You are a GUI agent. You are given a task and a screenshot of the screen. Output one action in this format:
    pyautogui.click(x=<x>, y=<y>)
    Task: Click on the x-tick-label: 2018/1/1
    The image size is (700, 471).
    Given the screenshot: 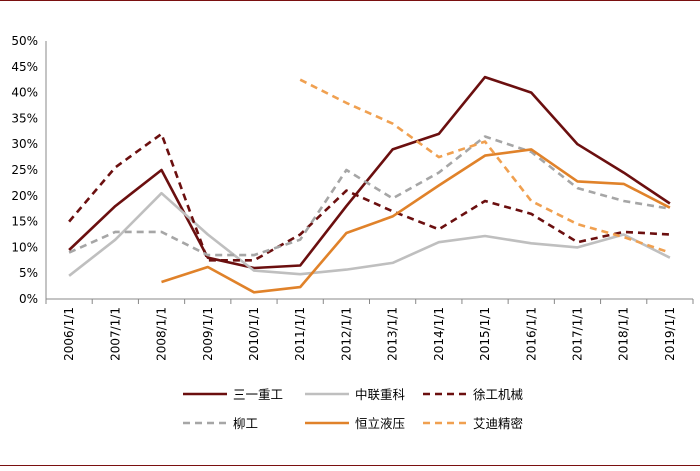 What is the action you would take?
    pyautogui.click(x=624, y=334)
    